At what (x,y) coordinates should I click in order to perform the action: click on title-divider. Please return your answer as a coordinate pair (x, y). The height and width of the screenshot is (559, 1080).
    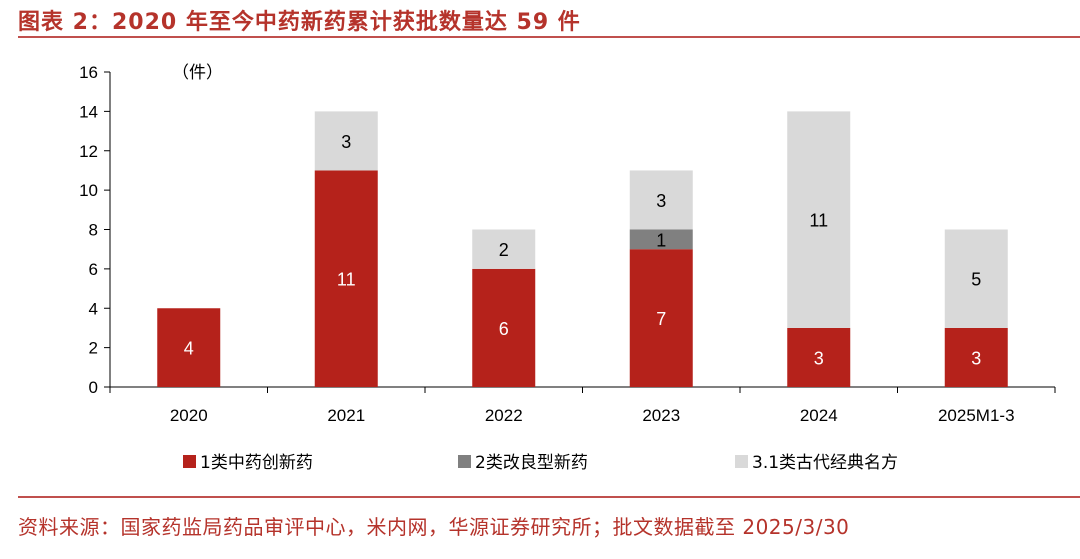
    Looking at the image, I should click on (549, 37).